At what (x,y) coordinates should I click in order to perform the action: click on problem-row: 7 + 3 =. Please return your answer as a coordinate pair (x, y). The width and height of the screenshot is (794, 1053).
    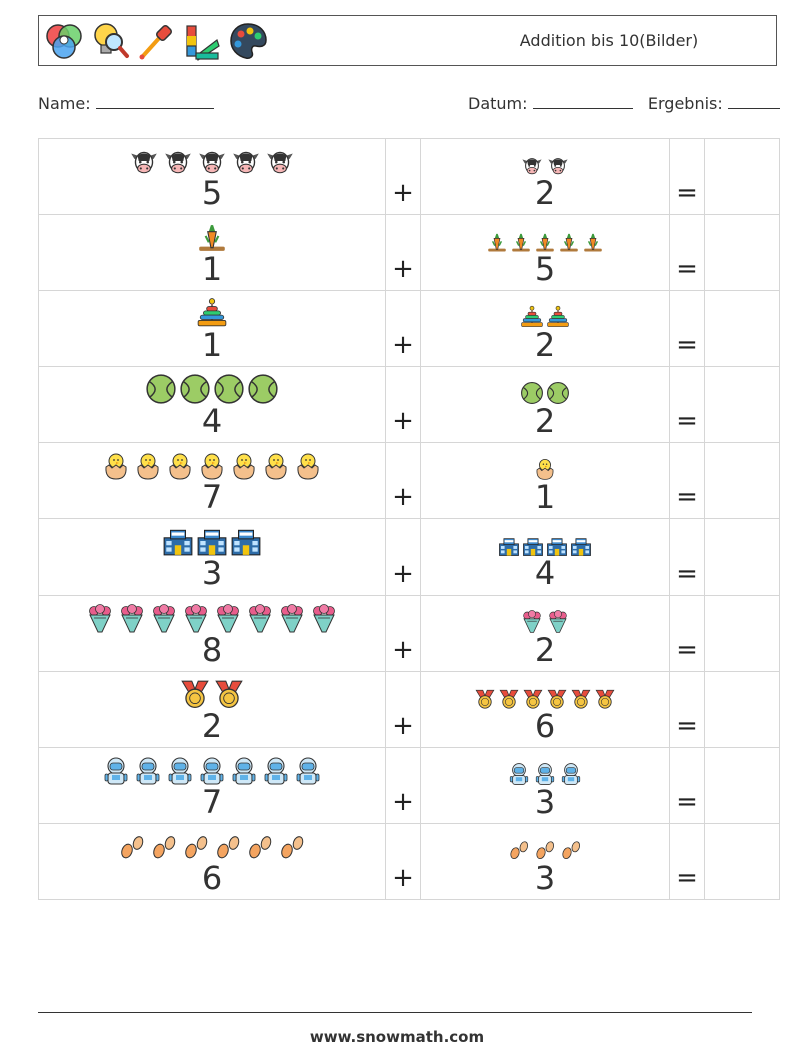
    Looking at the image, I should click on (409, 785).